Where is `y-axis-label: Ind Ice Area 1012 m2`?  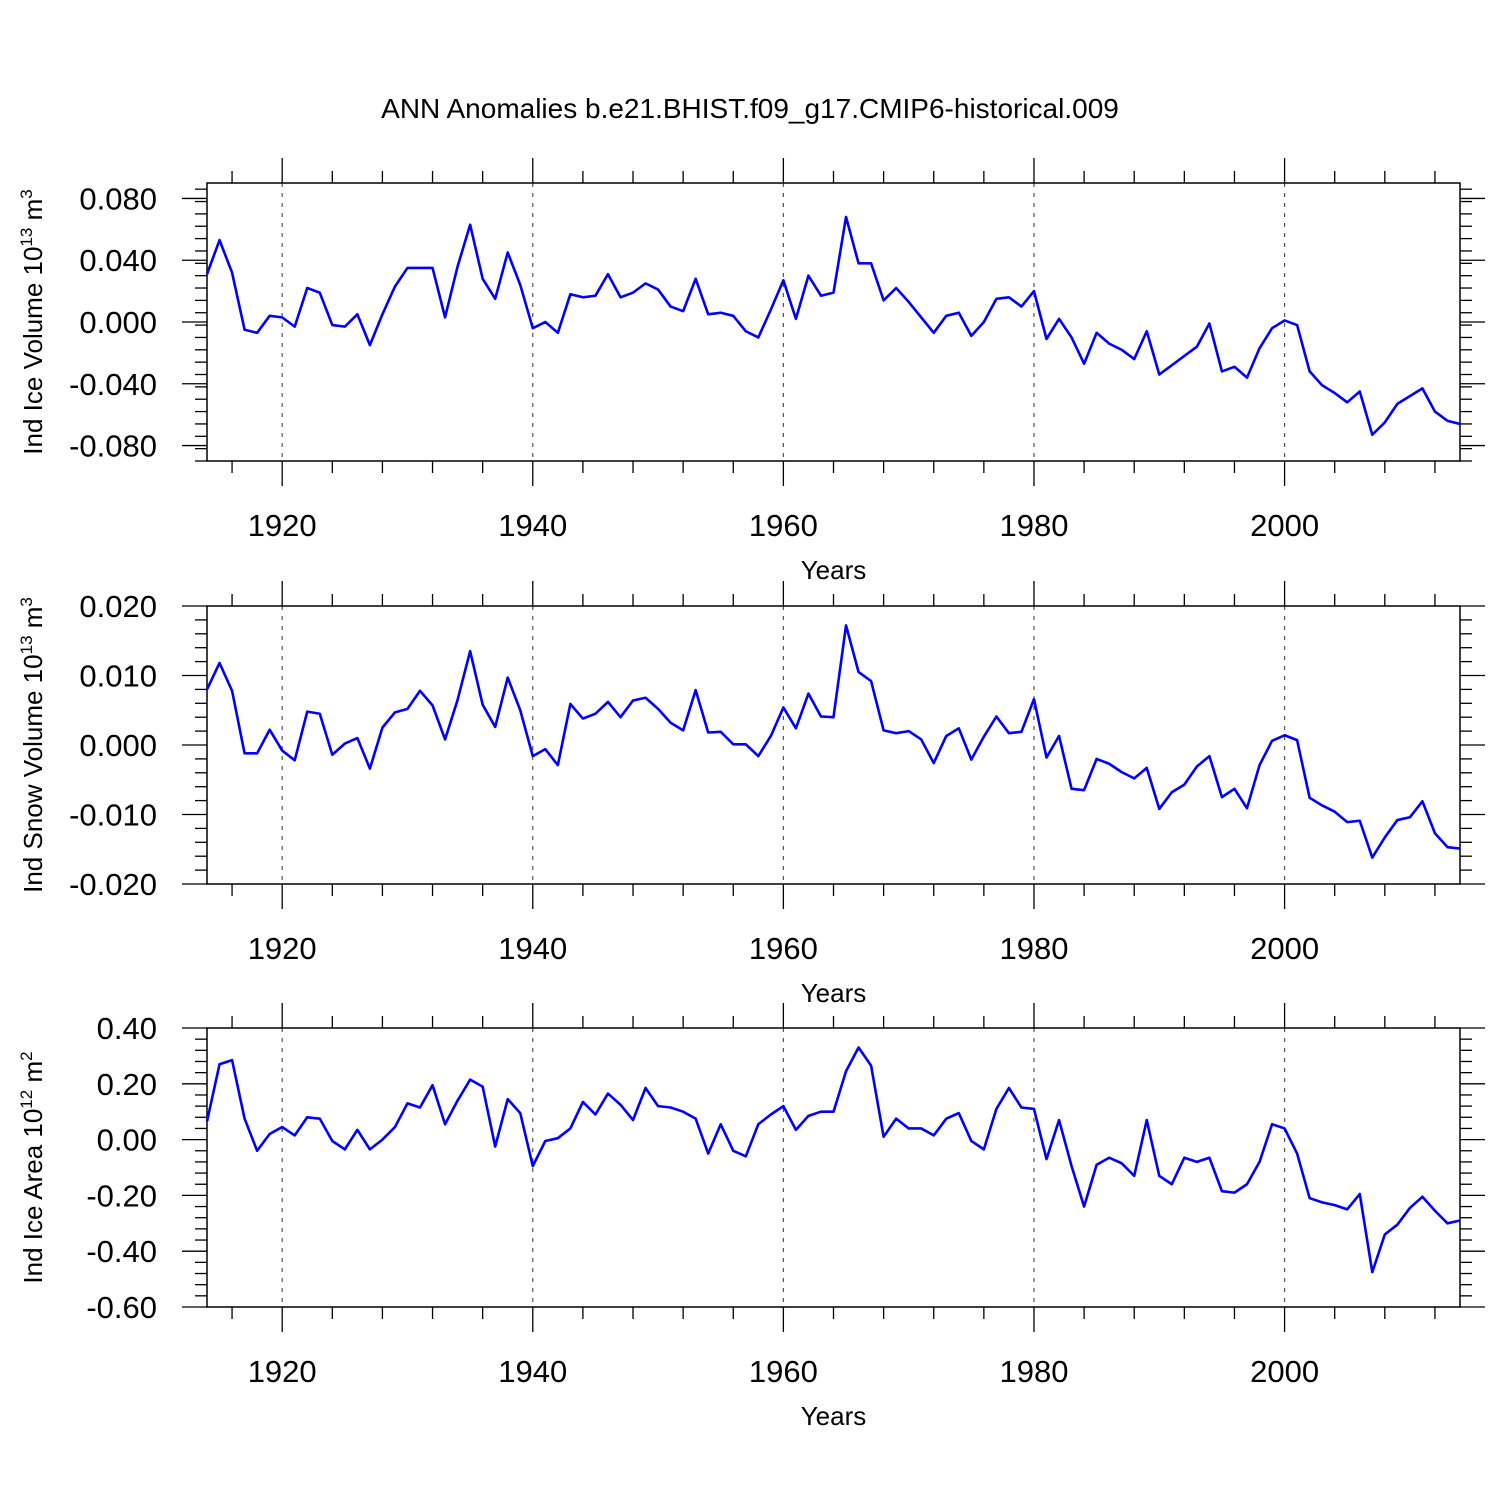 y-axis-label: Ind Ice Area 1012 m2 is located at coordinates (32, 1167).